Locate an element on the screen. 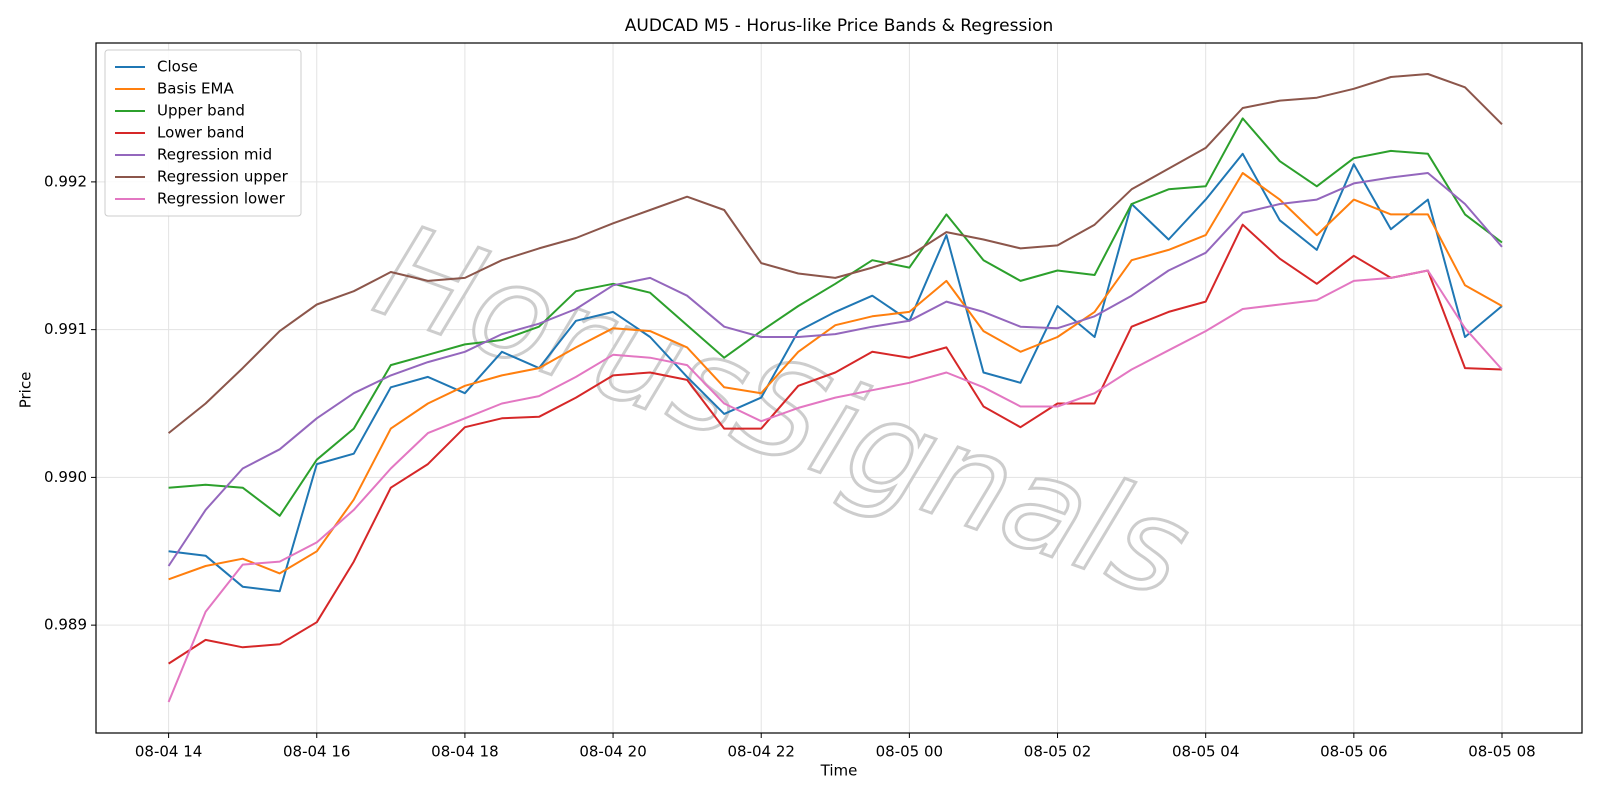 Image resolution: width=1600 pixels, height=800 pixels. legend-label: Regression mid is located at coordinates (214, 155).